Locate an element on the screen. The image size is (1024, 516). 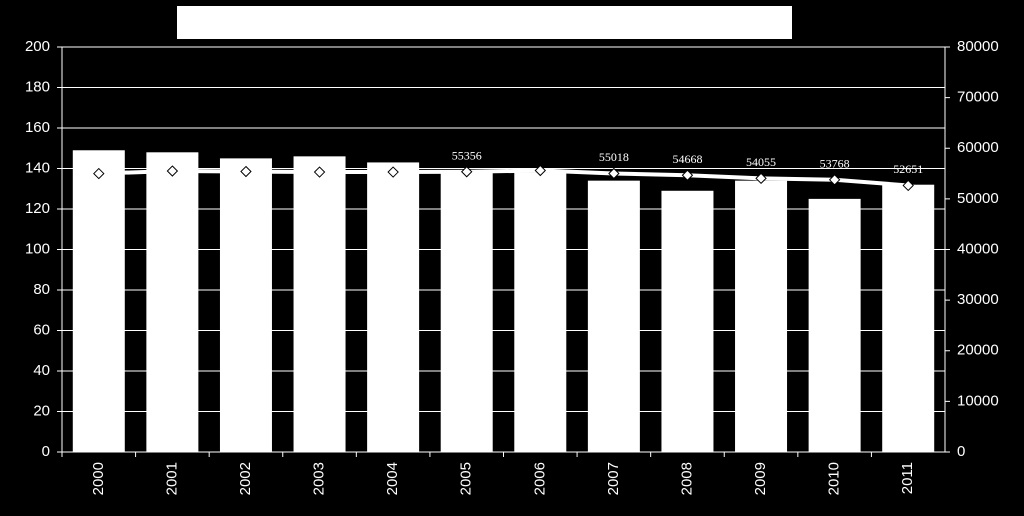
y2-tick-label: 70000 is located at coordinates (978, 97).